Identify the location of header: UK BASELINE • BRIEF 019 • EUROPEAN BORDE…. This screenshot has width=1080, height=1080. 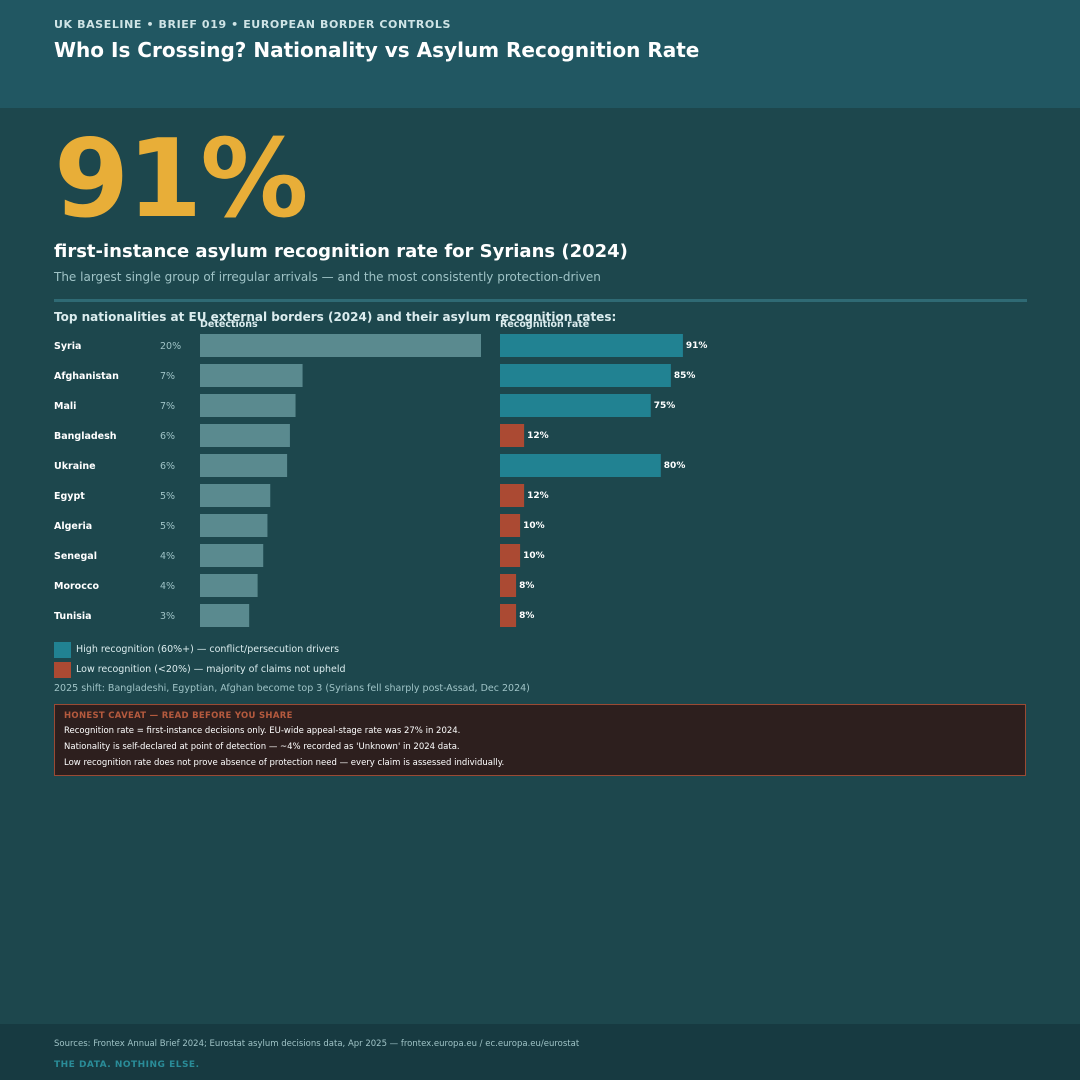
(540, 54).